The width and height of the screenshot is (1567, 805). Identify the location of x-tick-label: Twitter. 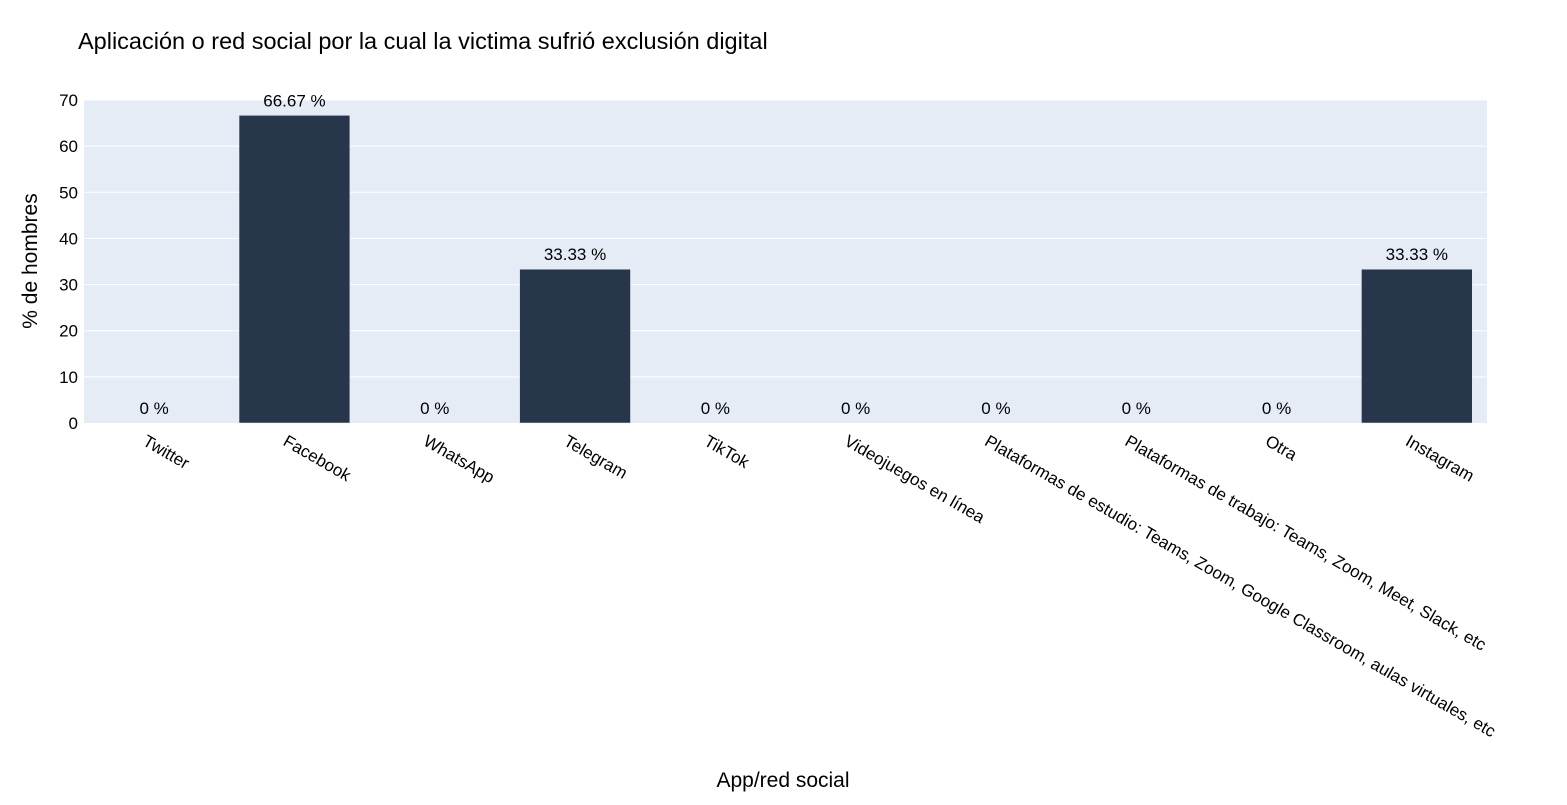
(166, 452).